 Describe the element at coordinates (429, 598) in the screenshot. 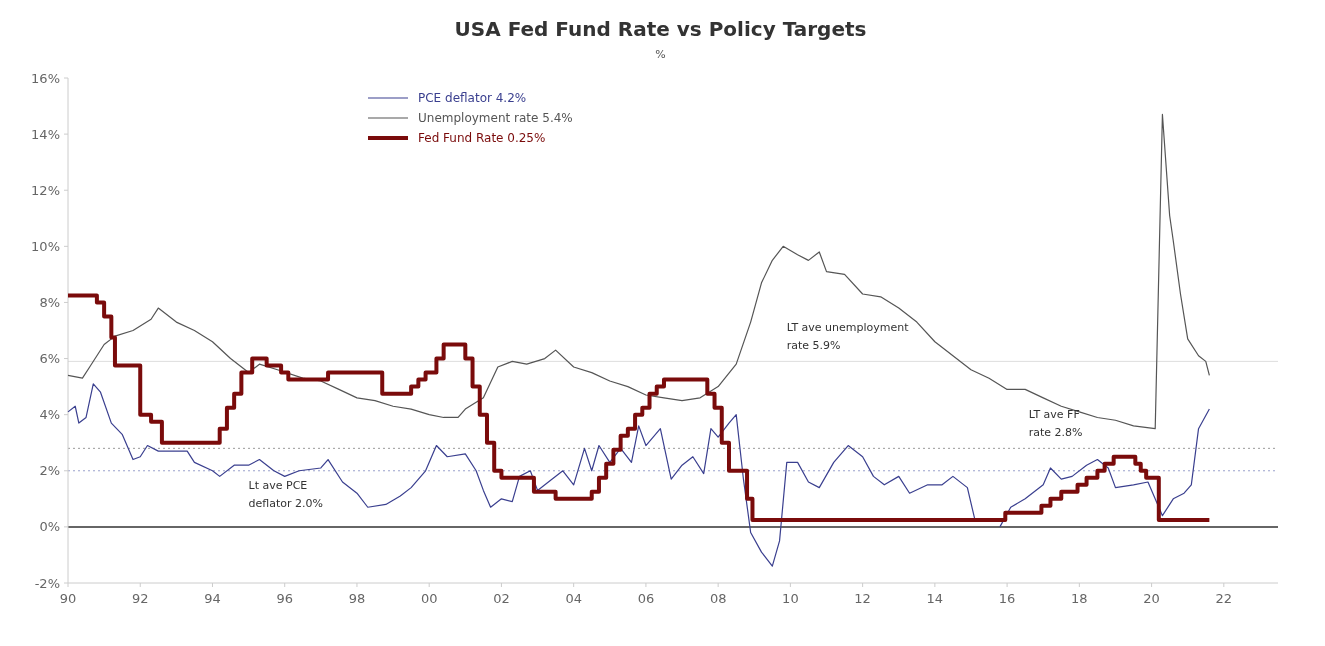

I see `x-tick-label: 00` at that location.